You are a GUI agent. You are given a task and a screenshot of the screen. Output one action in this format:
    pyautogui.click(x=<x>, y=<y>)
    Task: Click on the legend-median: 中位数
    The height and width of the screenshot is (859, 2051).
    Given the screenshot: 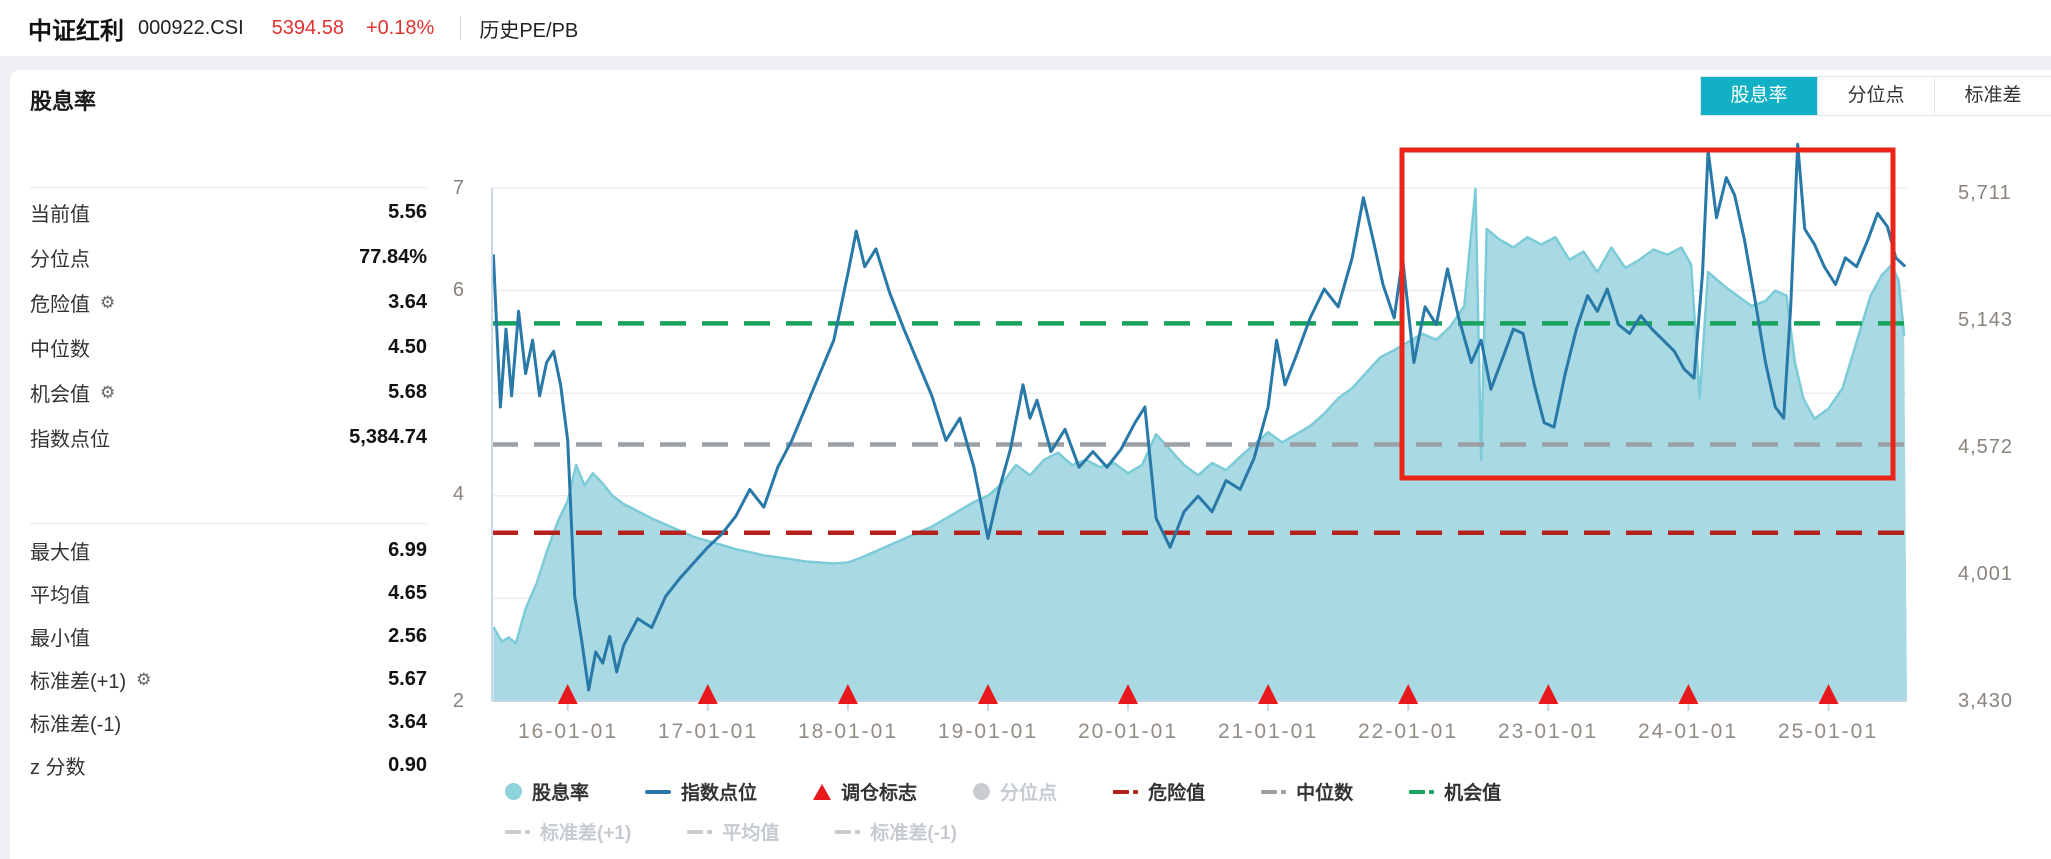 What is the action you would take?
    pyautogui.click(x=1307, y=791)
    